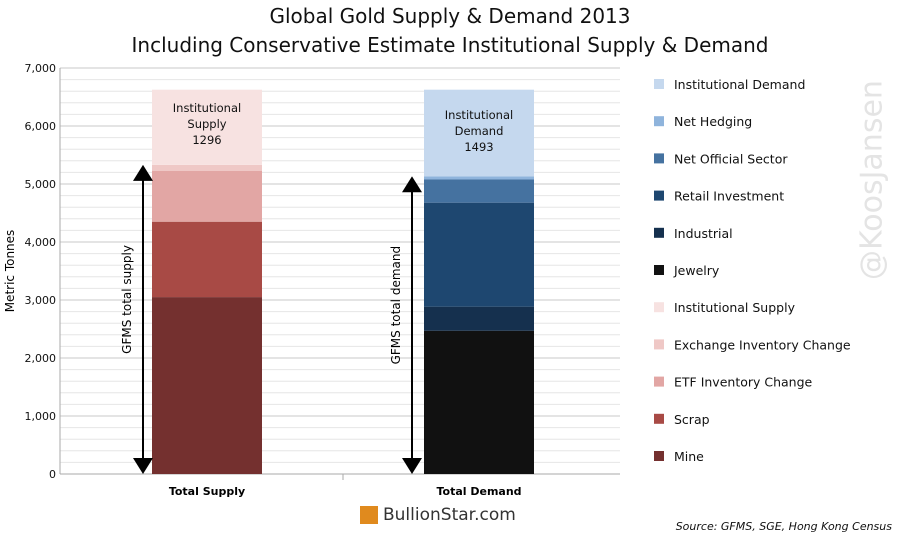 The width and height of the screenshot is (900, 538). What do you see at coordinates (783, 526) in the screenshot?
I see `source-note: Source: GFMS, SGE, Hong Kong Census` at bounding box center [783, 526].